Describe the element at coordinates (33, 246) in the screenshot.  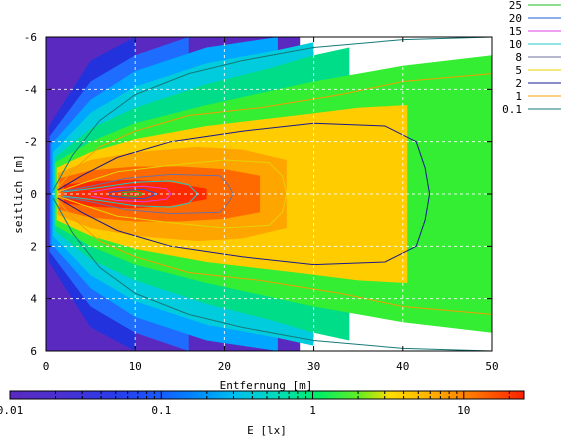
I see `y-tick-label: 2` at that location.